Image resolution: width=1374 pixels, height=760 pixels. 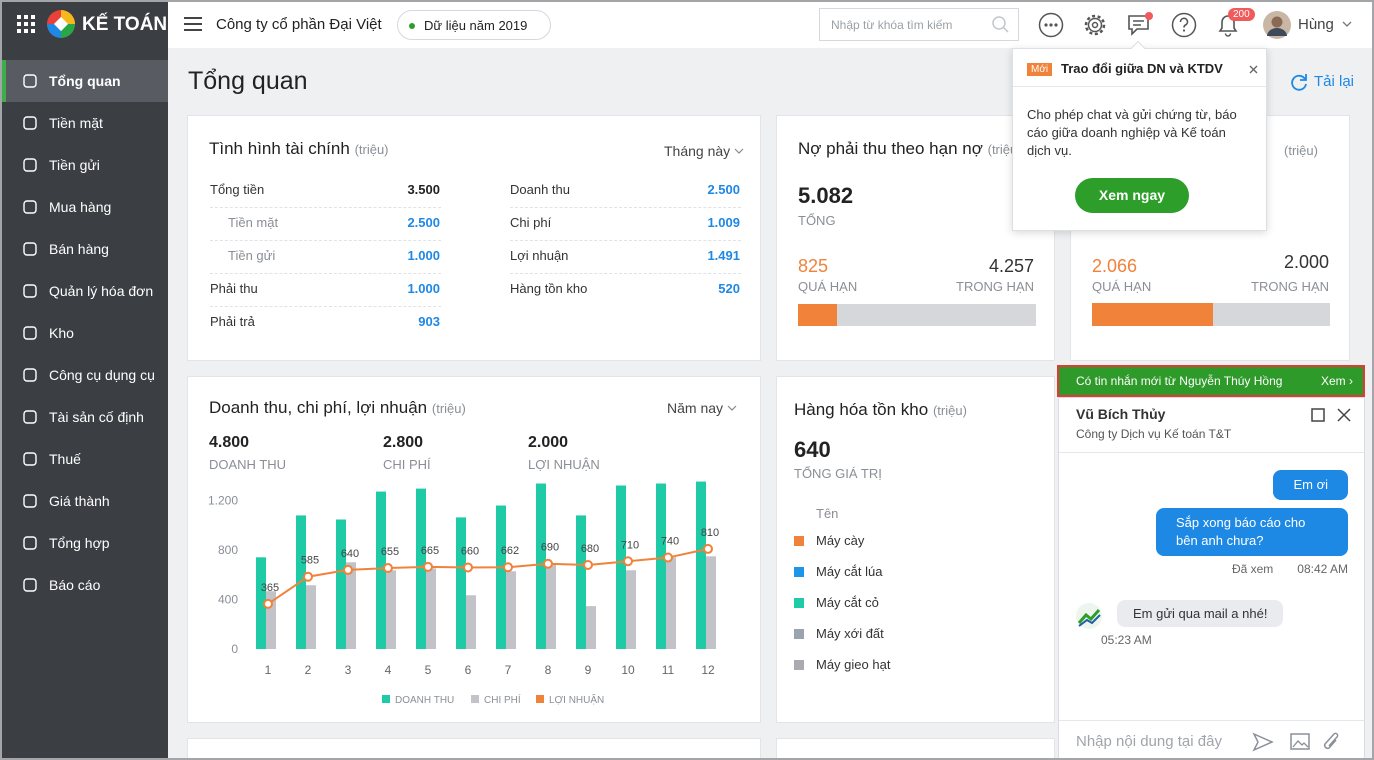 I want to click on x-tick-label: 5, so click(x=428, y=670).